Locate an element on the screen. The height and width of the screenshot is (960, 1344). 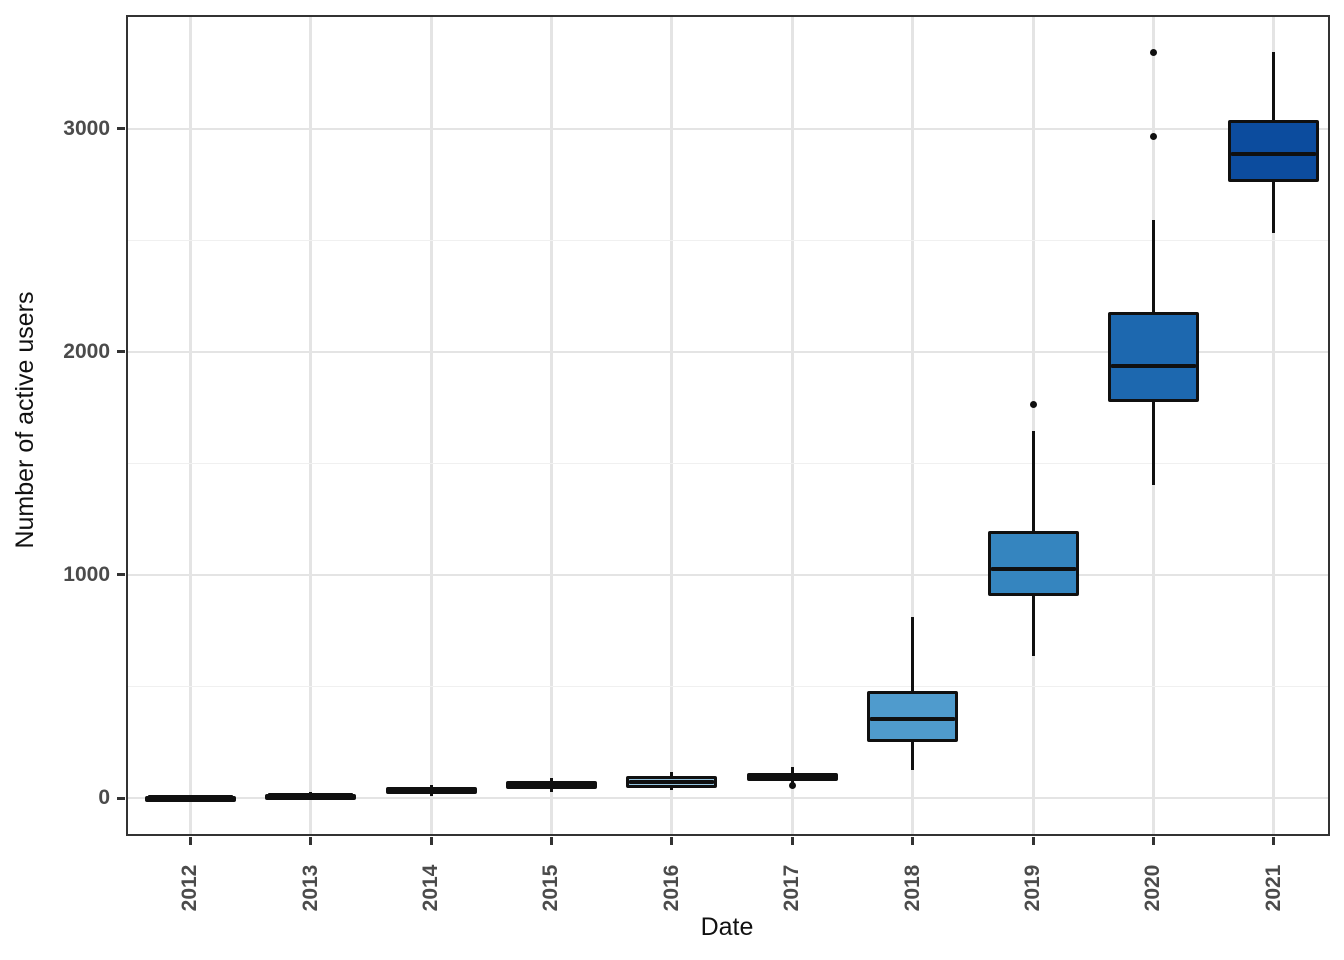
x-tick-2013 is located at coordinates (311, 841).